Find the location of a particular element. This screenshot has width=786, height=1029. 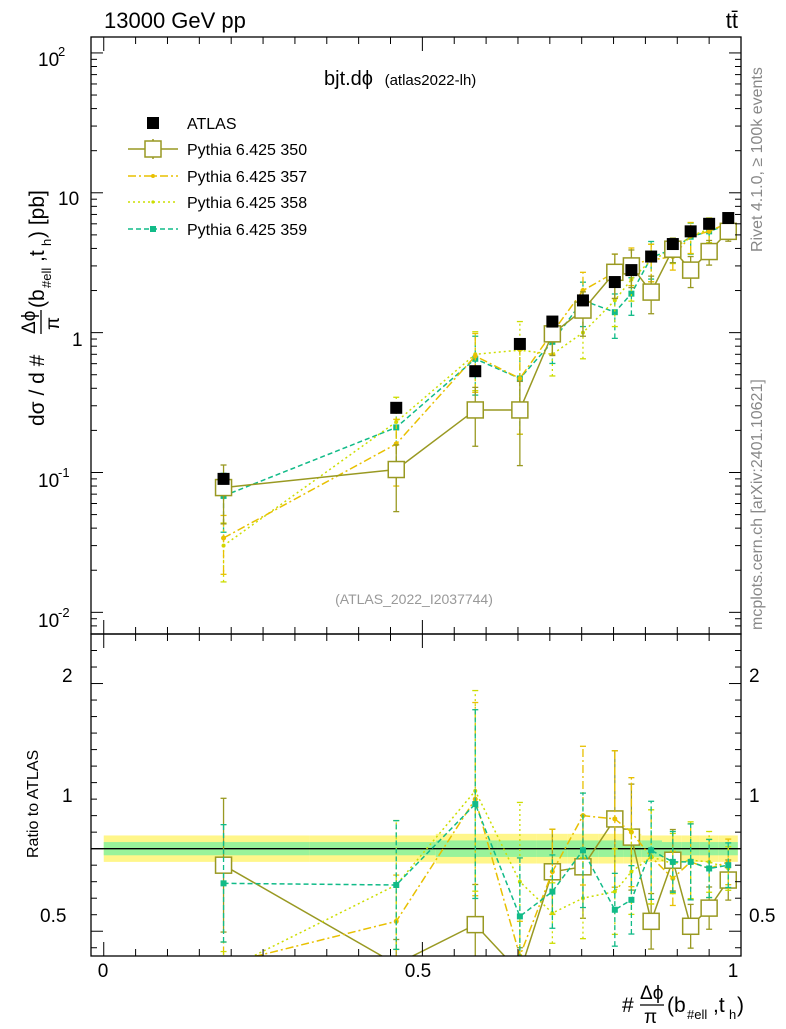

legend-label-358: Pythia 6.425 358 is located at coordinates (247, 203).